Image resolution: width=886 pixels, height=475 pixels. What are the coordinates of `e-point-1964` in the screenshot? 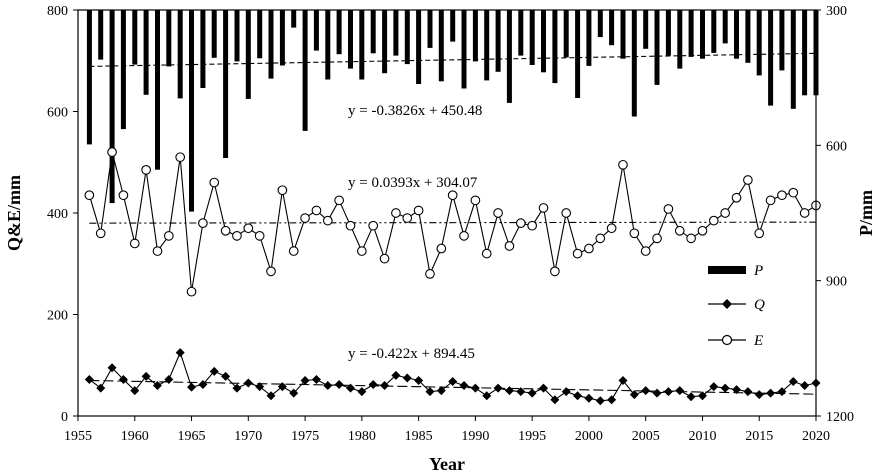 It's located at (180, 157).